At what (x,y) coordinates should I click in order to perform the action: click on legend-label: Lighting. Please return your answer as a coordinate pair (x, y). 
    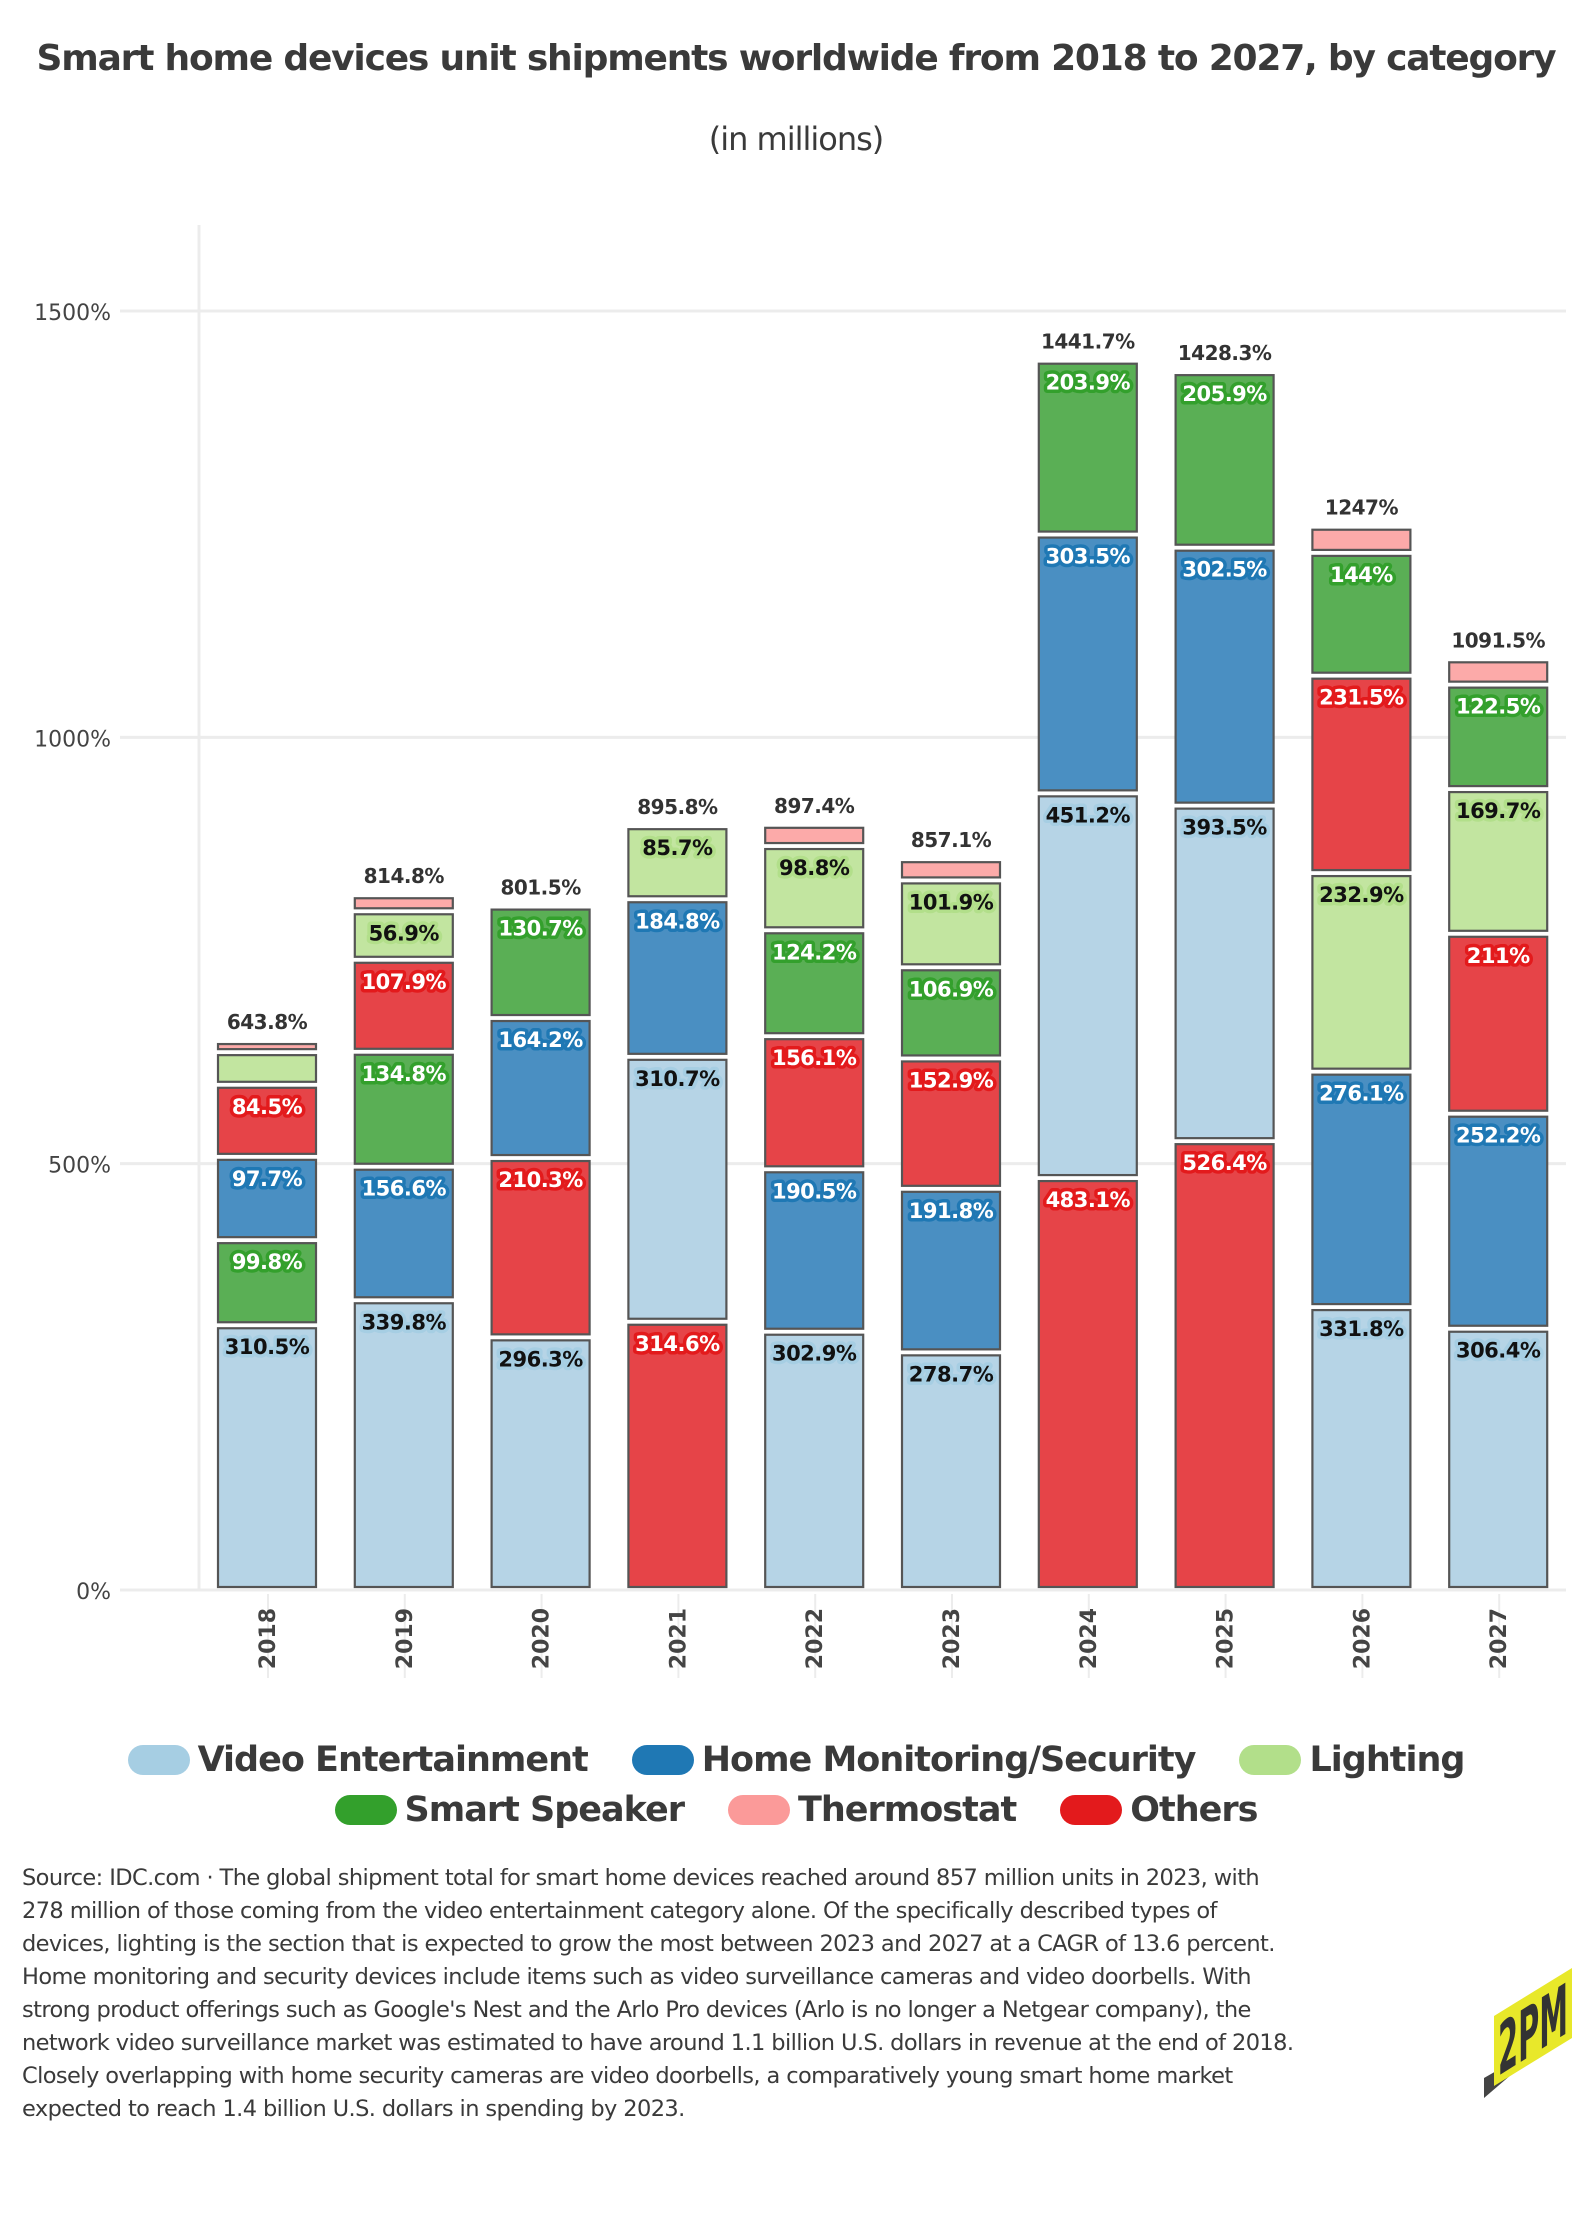
    Looking at the image, I should click on (1387, 1760).